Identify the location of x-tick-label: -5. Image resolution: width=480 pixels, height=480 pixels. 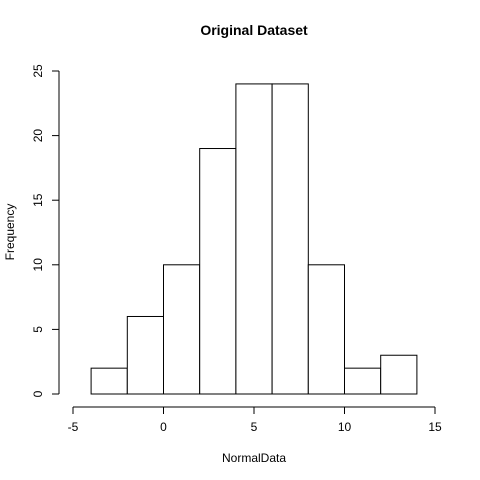
(73, 427).